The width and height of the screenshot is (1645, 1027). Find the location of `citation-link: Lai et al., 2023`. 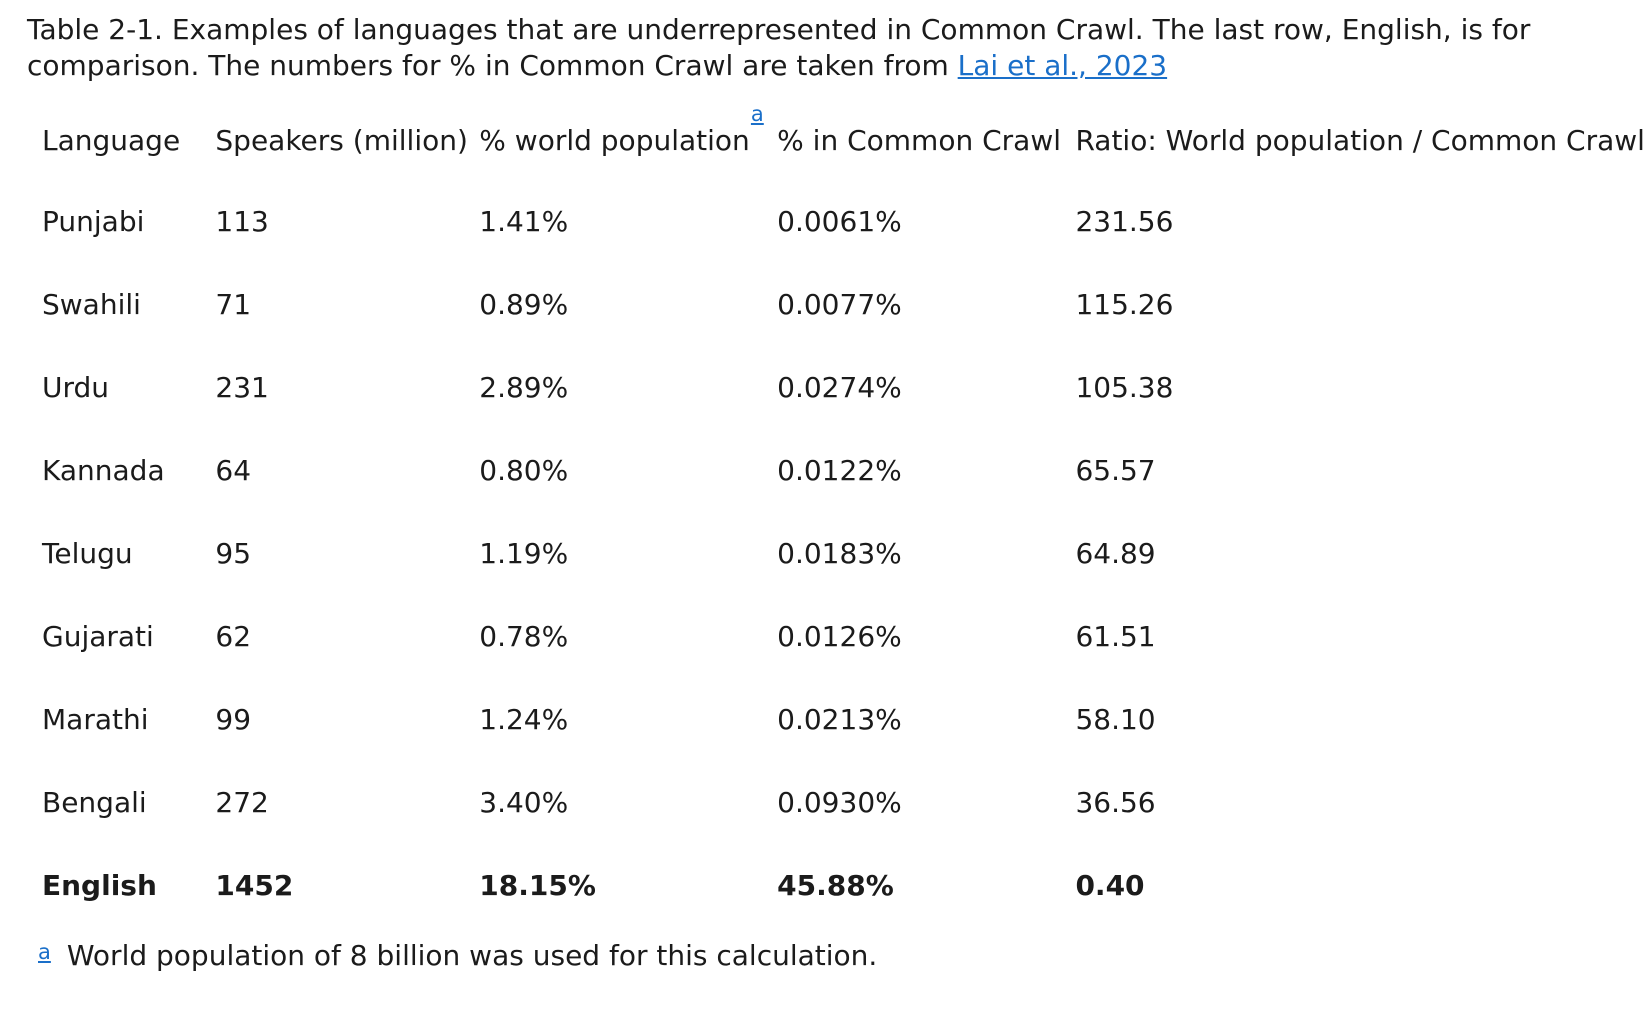

citation-link: Lai et al., 2023 is located at coordinates (1062, 65).